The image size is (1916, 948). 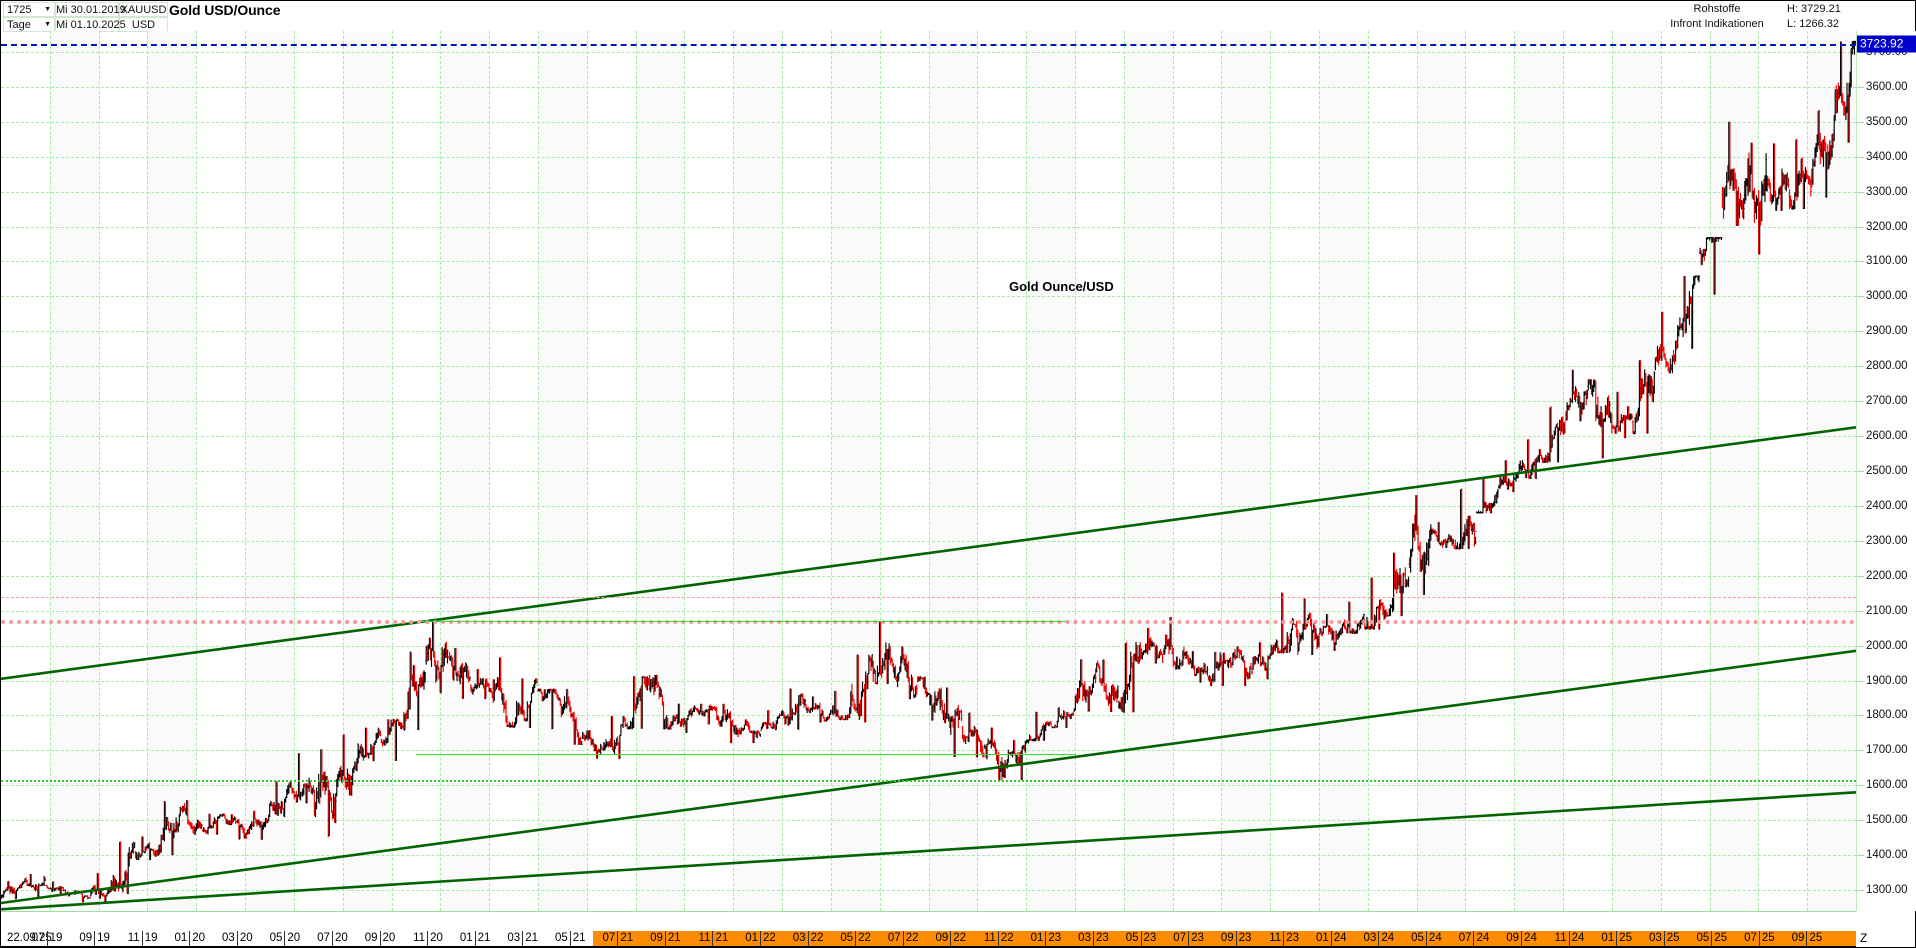 I want to click on timezone-label: Z, so click(x=1864, y=938).